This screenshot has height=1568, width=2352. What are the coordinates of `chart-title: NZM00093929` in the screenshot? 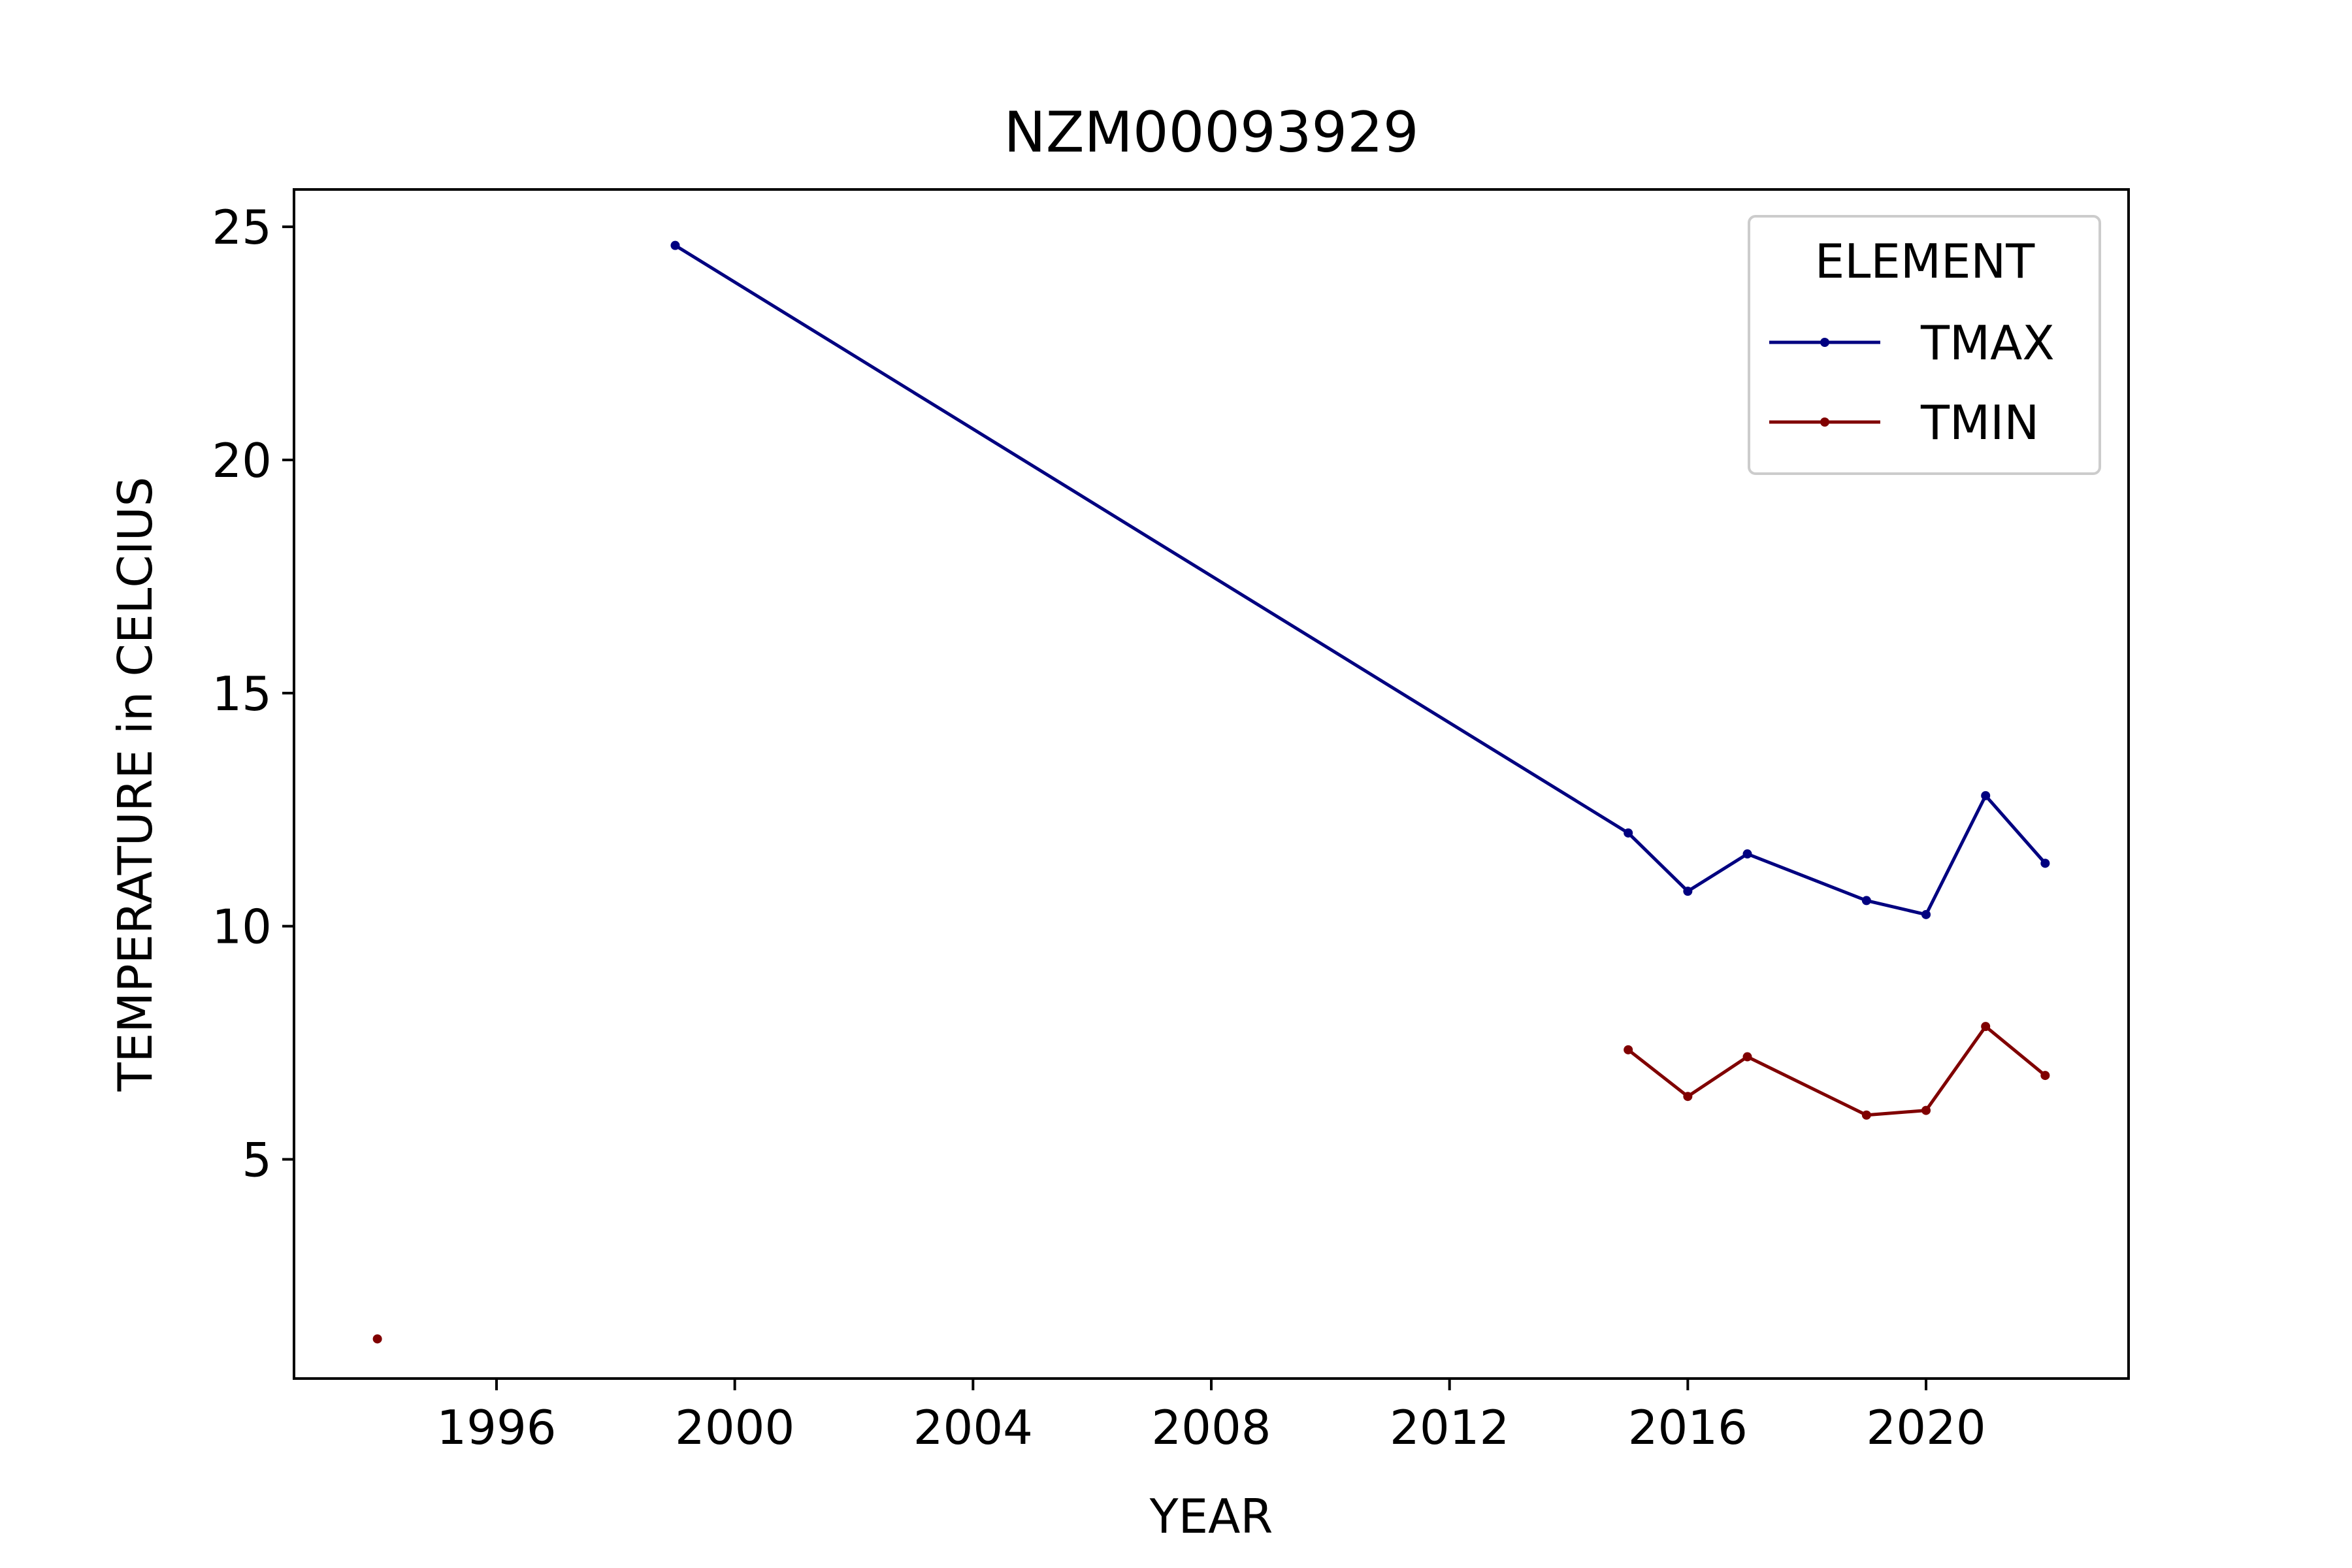 It's located at (1211, 132).